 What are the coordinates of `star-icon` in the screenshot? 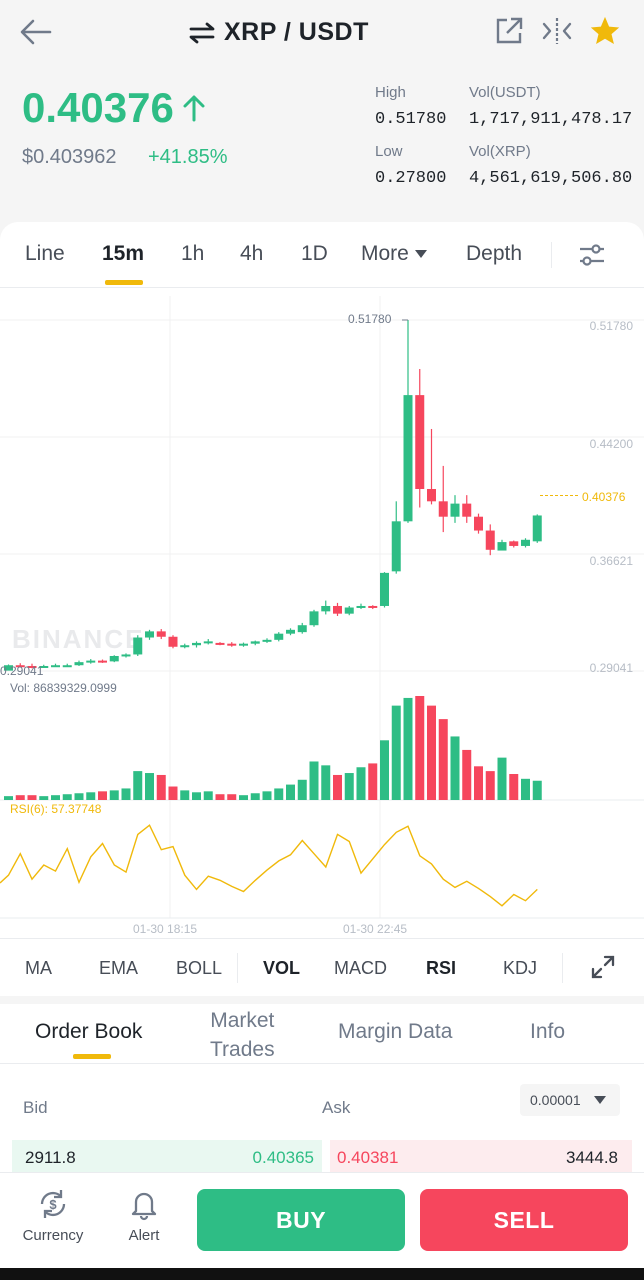 It's located at (605, 31).